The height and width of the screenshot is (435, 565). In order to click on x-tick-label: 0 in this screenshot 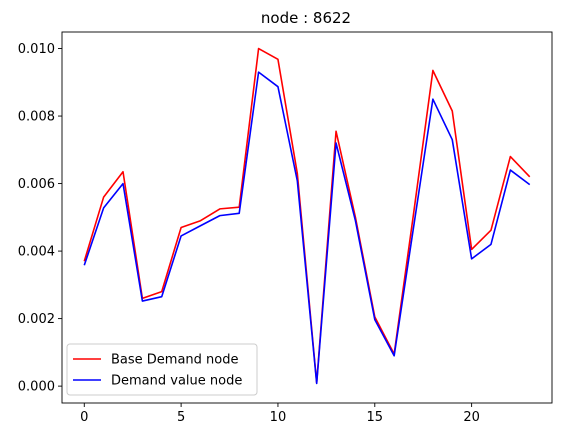, I will do `click(84, 417)`.